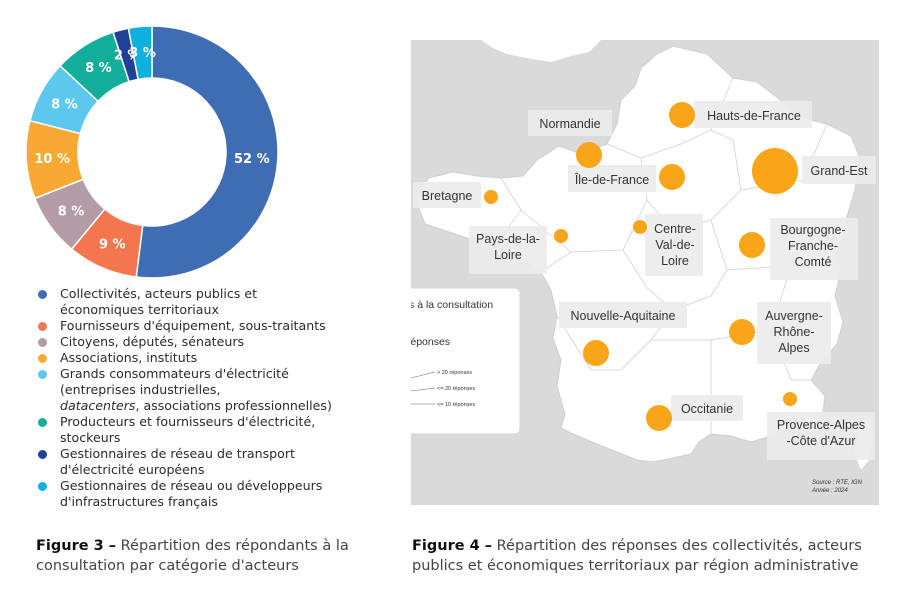 The image size is (917, 591). I want to click on donut-slice-label: 3 %, so click(142, 53).